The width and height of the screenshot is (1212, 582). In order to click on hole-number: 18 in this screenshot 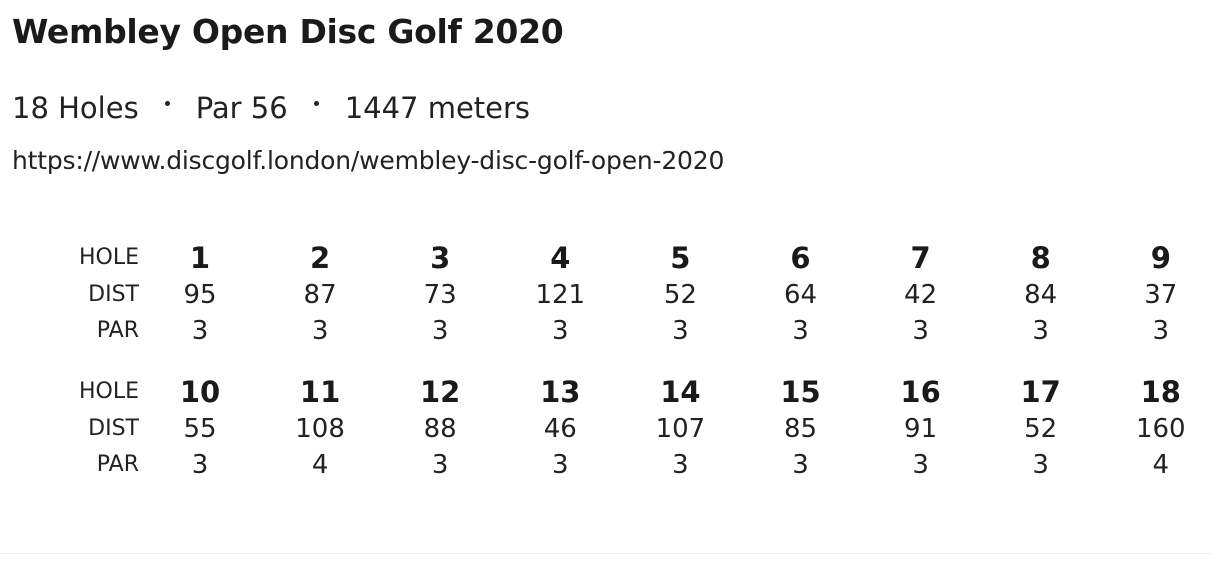, I will do `click(1160, 392)`.